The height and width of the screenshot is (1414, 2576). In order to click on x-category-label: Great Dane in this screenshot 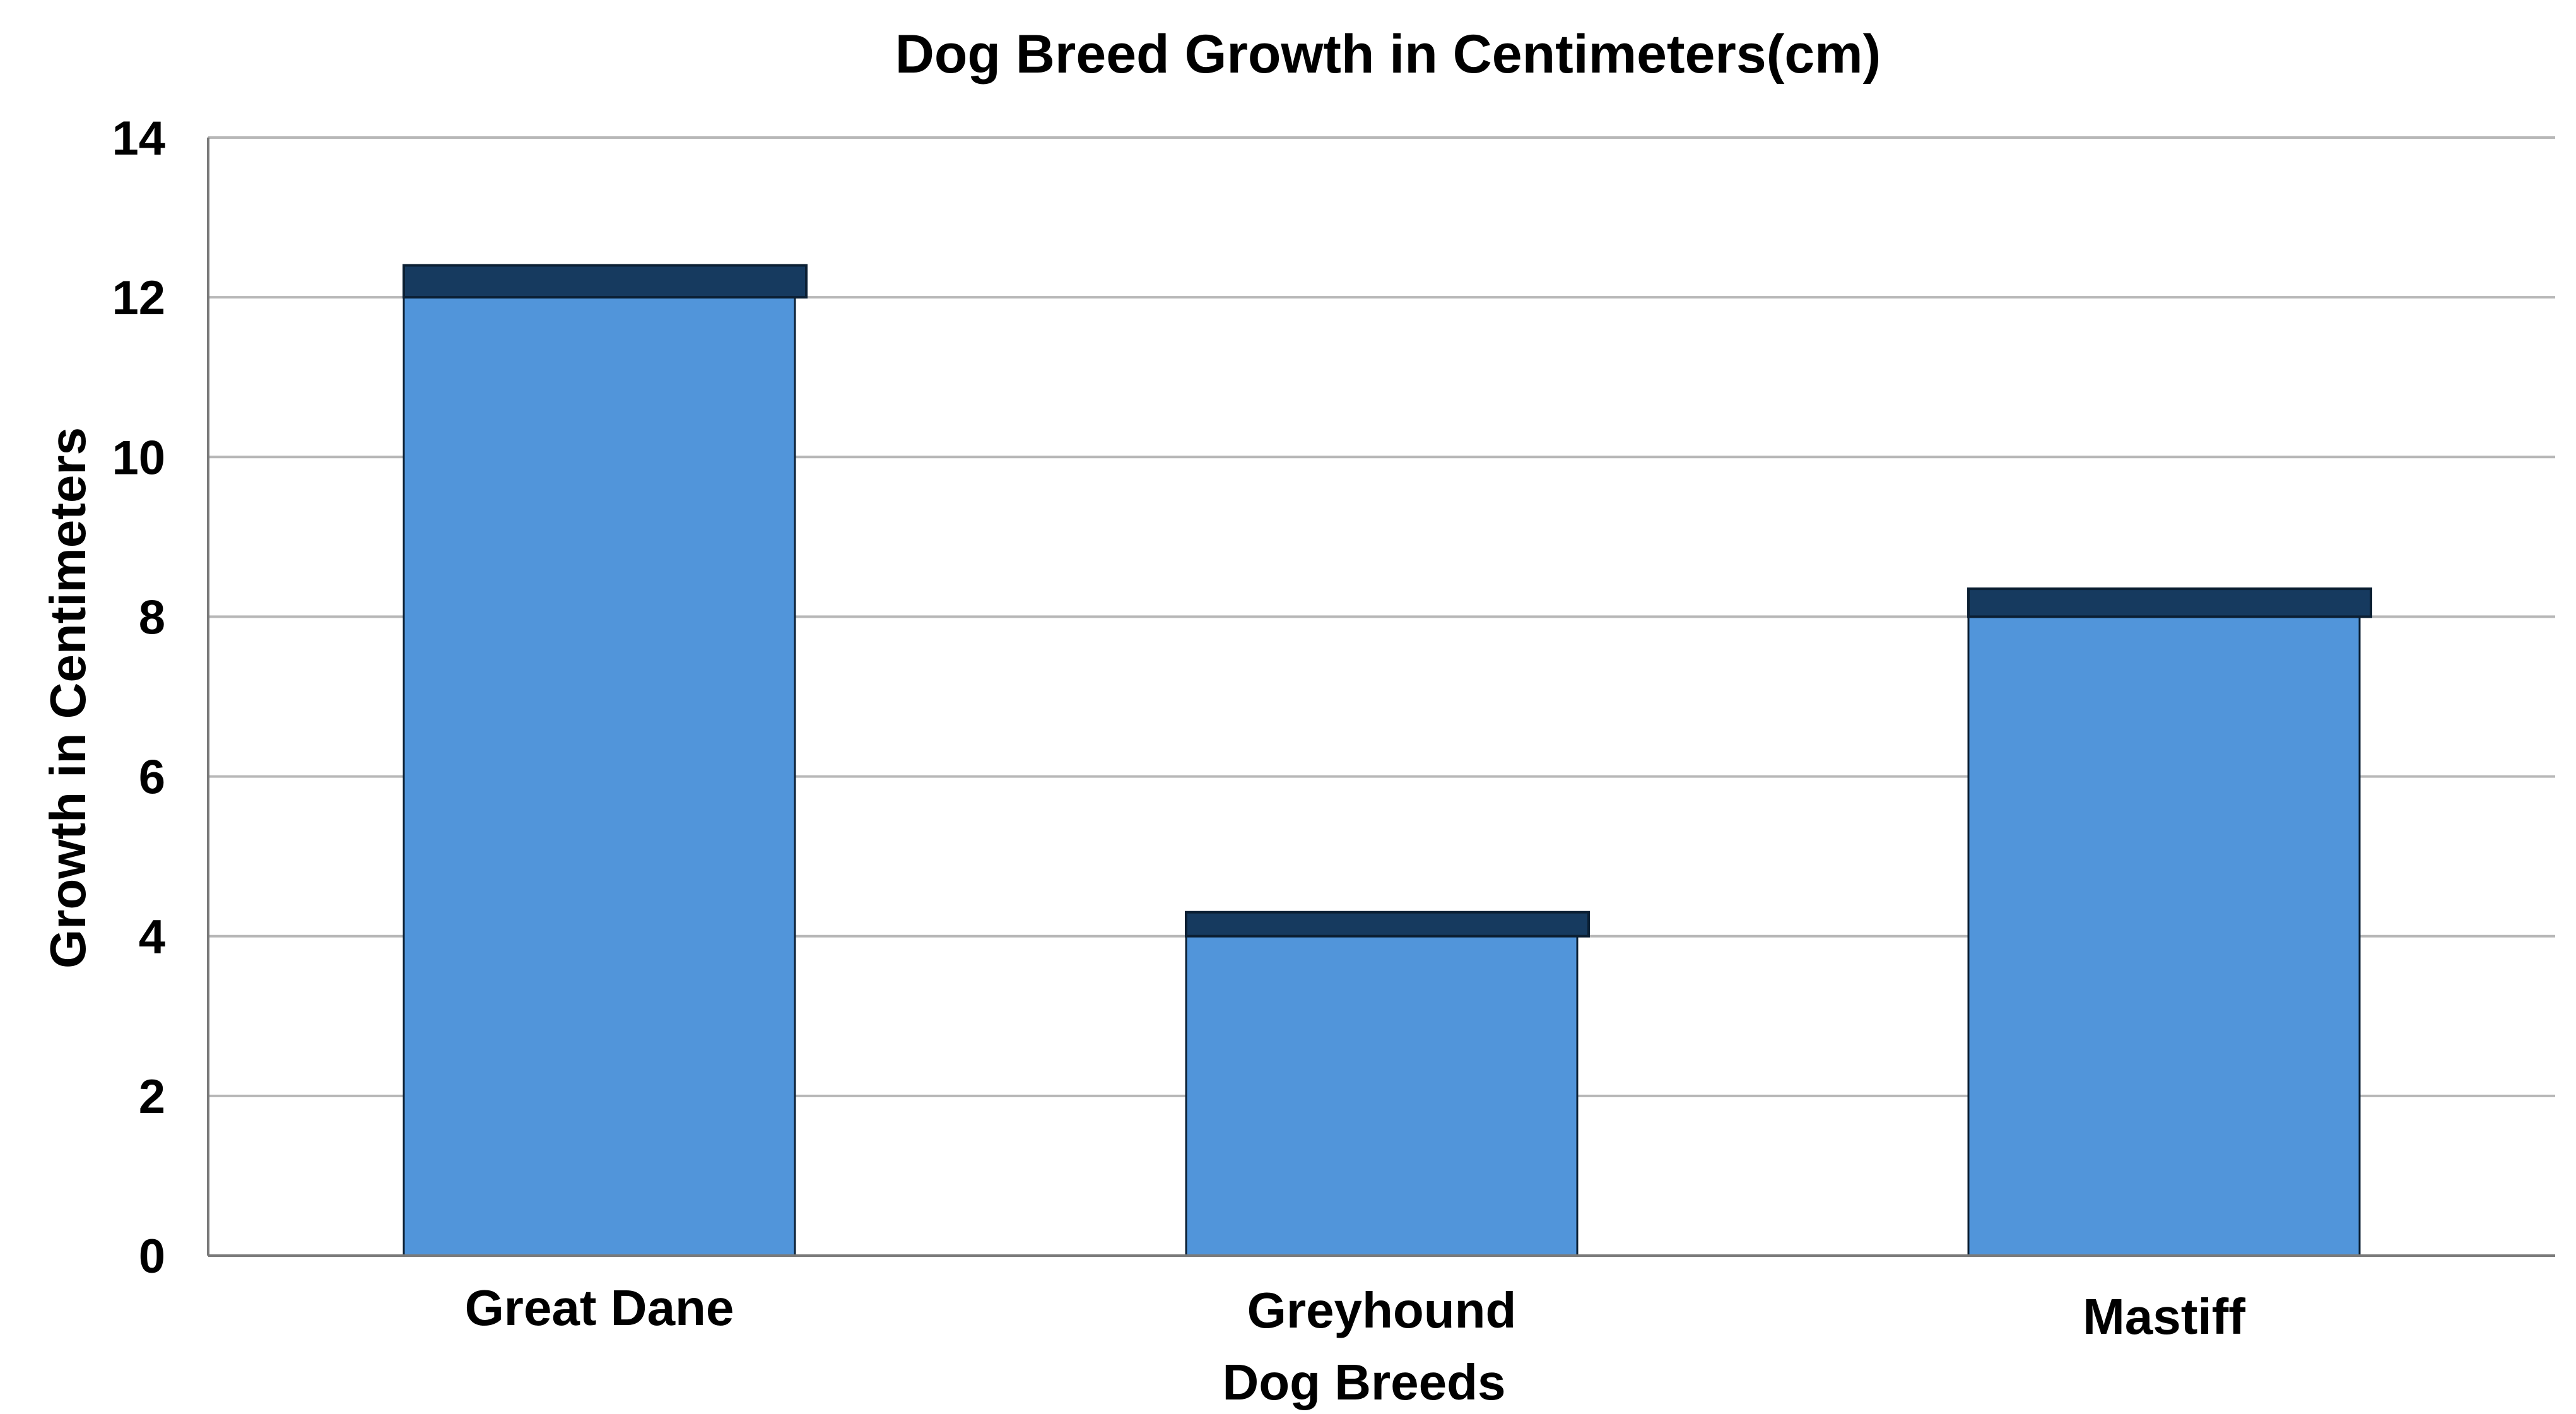, I will do `click(599, 1308)`.